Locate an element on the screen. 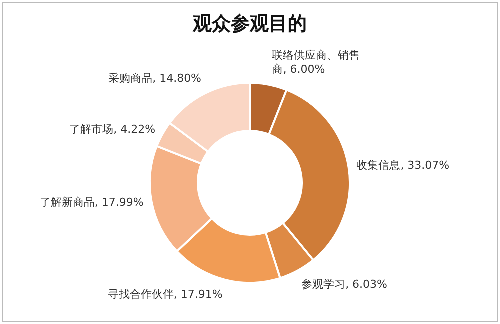 The height and width of the screenshot is (324, 500). slice-label: 了解新商品, 17.99% is located at coordinates (92, 203).